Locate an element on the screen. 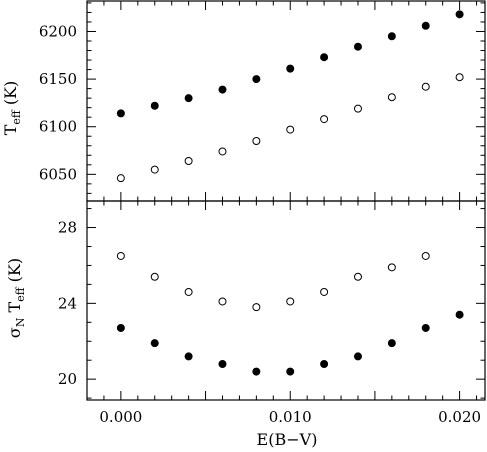 The height and width of the screenshot is (452, 487). y-tick-label: 6050 is located at coordinates (58, 174).